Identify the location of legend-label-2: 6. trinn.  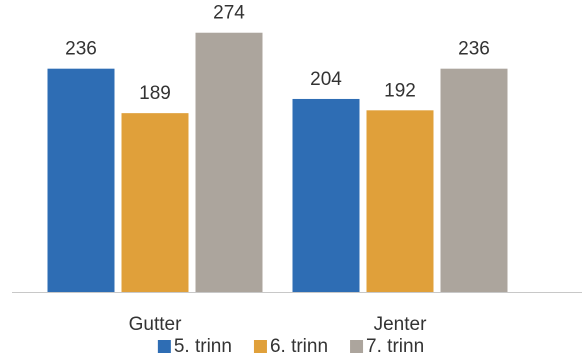
(299, 346).